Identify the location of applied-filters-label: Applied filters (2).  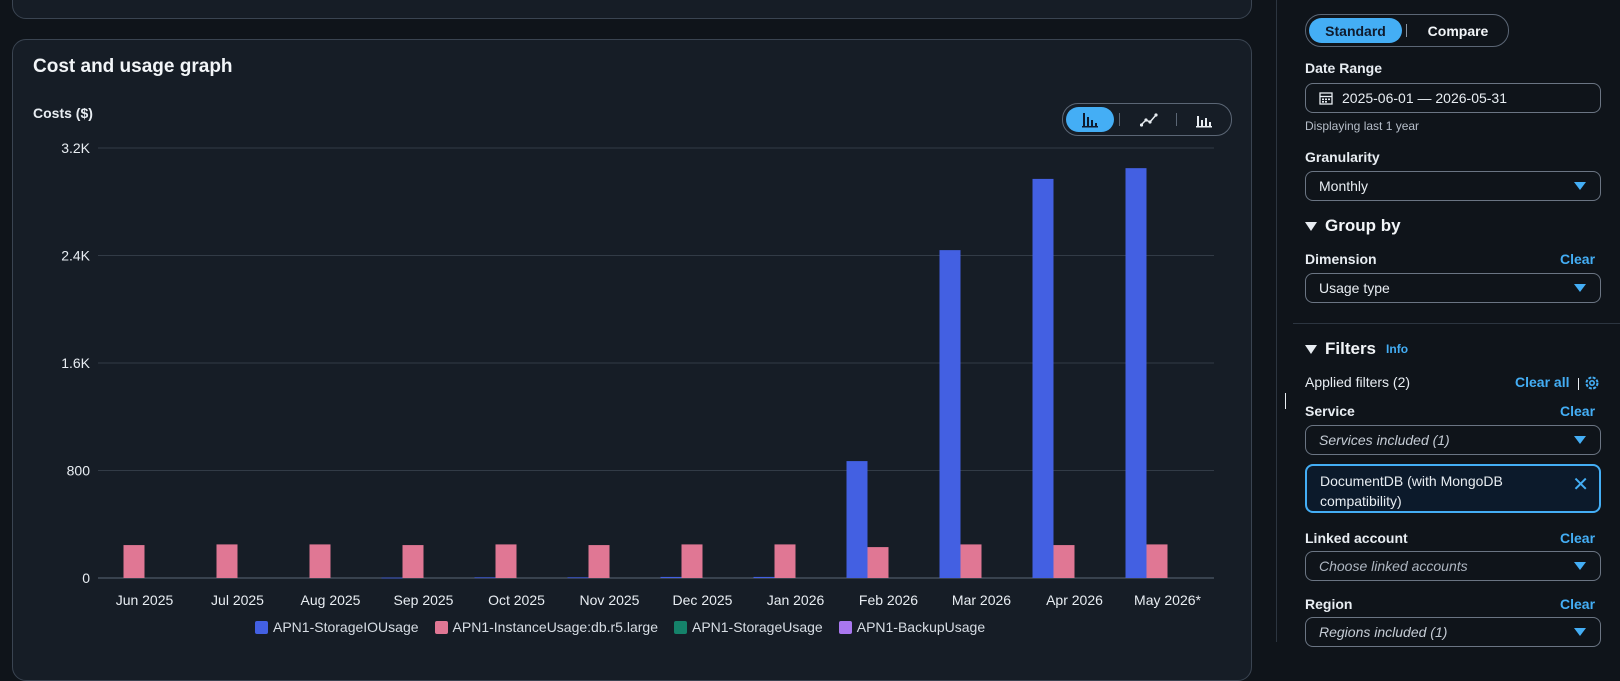
(1358, 382).